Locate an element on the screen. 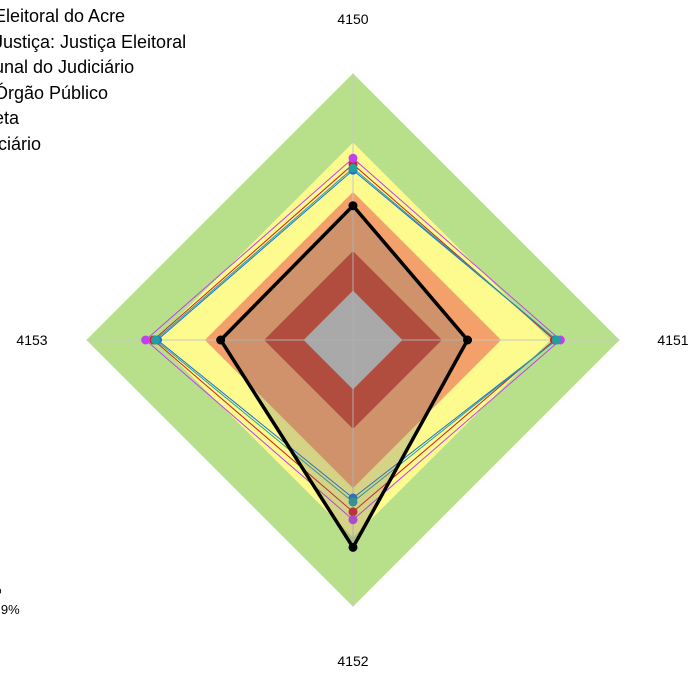 The width and height of the screenshot is (695, 675). scale-text: % is located at coordinates (1, 589).